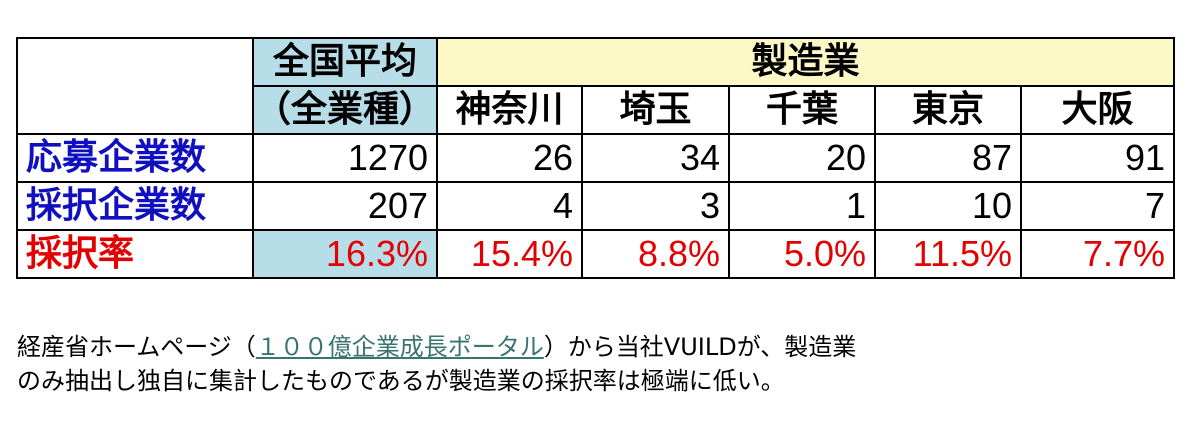 Image resolution: width=1200 pixels, height=426 pixels. I want to click on prefecture-header-saitama: 埼玉, so click(655, 110).